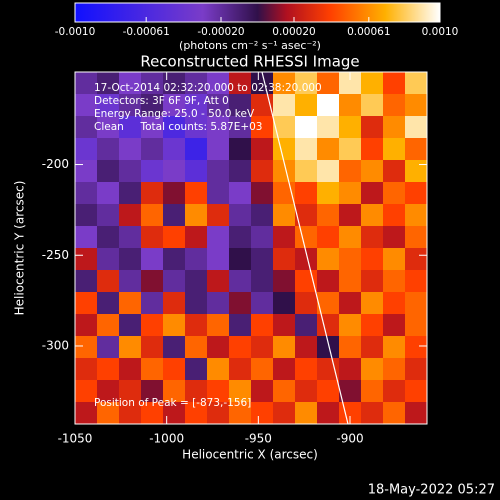 Image resolution: width=500 pixels, height=500 pixels. I want to click on chart-title: Reconstructed RHESSI Image, so click(249, 62).